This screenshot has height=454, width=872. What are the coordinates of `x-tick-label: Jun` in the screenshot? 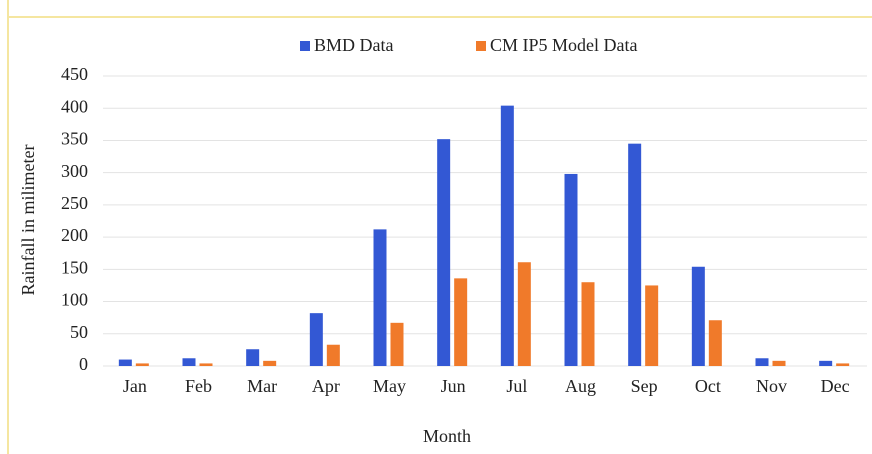 It's located at (453, 386).